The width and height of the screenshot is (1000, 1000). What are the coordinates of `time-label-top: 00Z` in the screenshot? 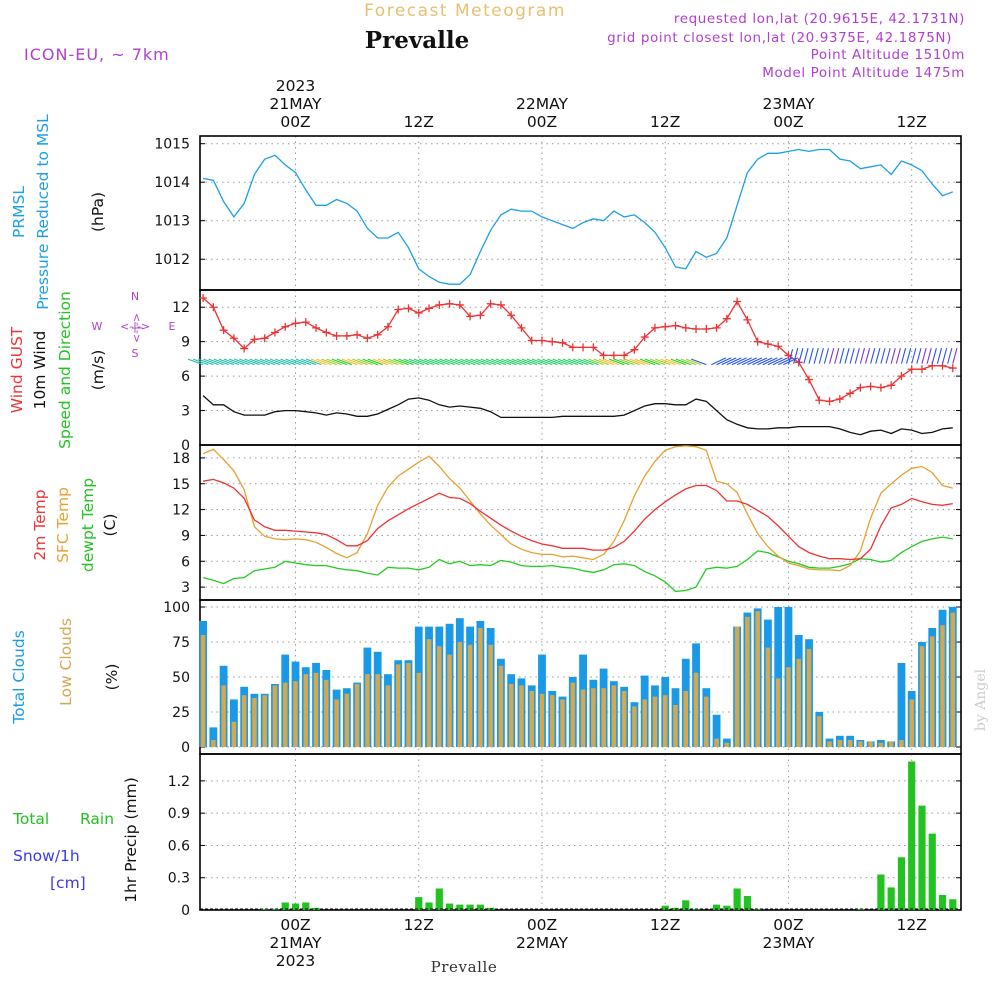 It's located at (542, 122).